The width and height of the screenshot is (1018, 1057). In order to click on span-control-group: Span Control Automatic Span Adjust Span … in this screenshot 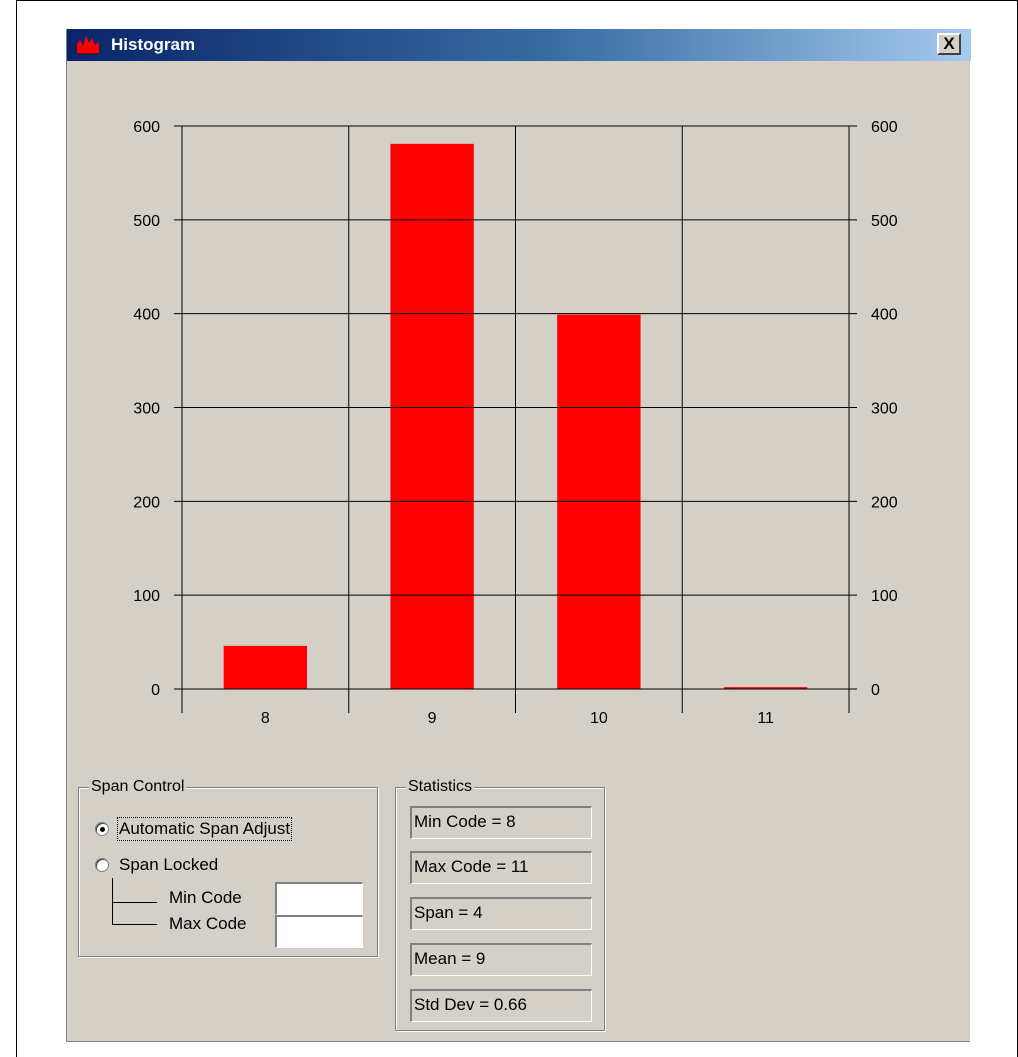, I will do `click(228, 867)`.